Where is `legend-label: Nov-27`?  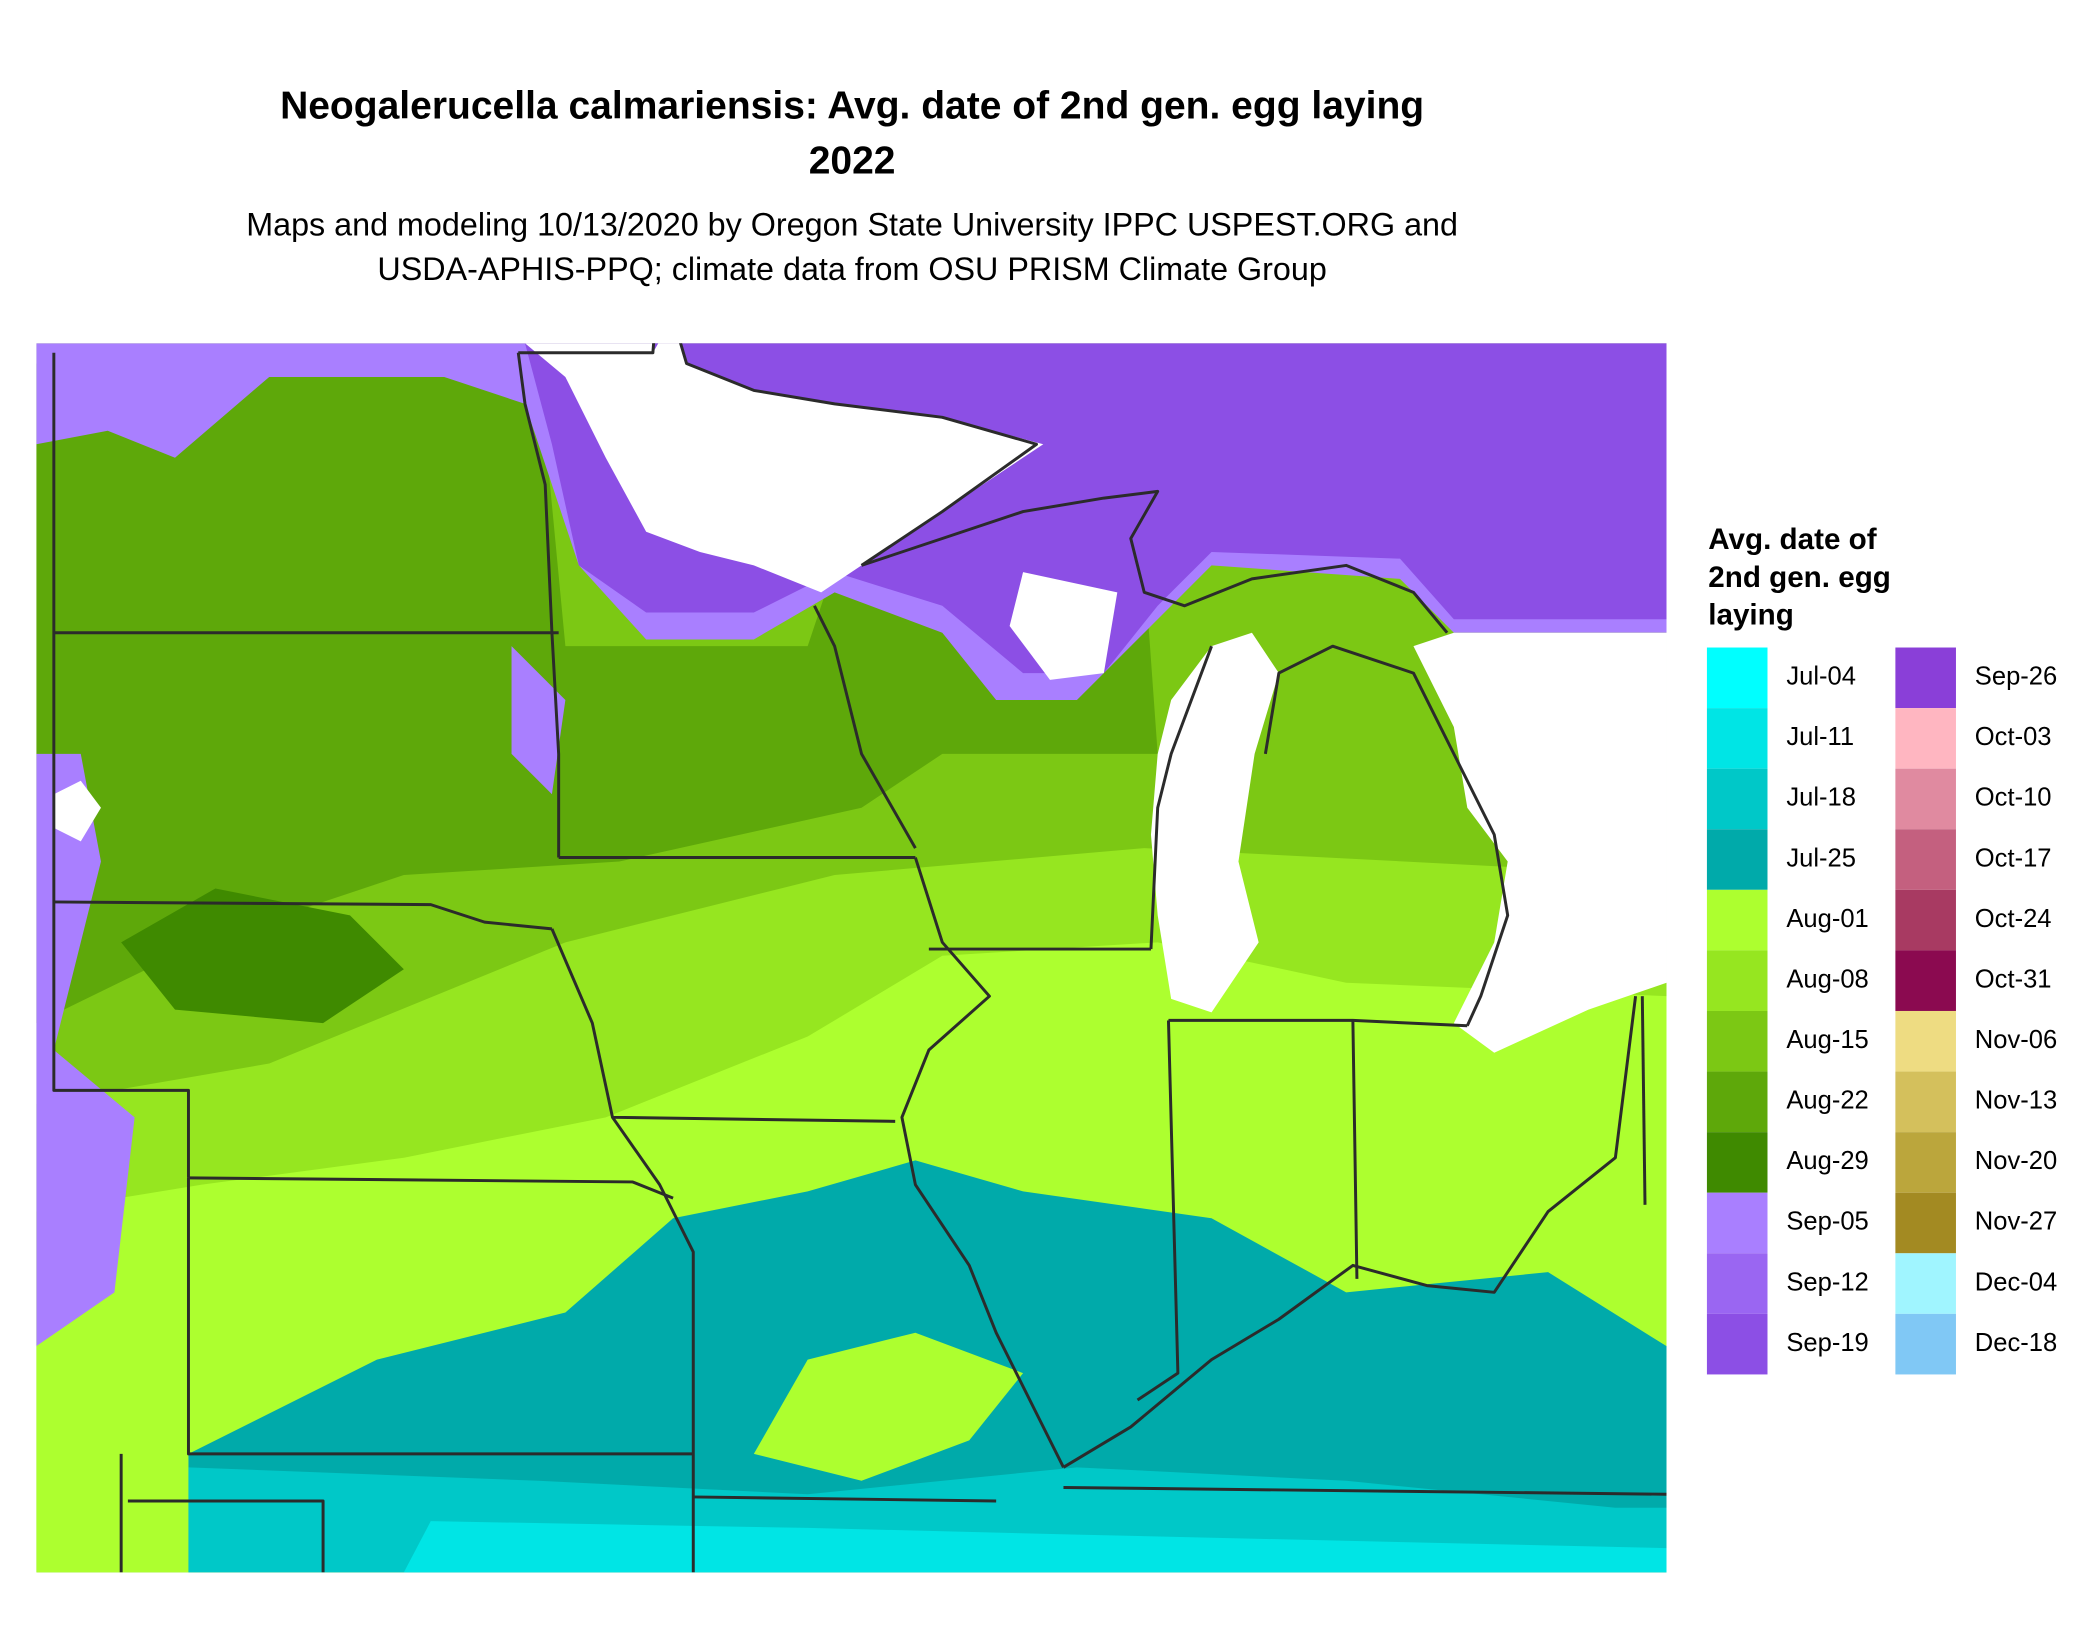
legend-label: Nov-27 is located at coordinates (2016, 1222).